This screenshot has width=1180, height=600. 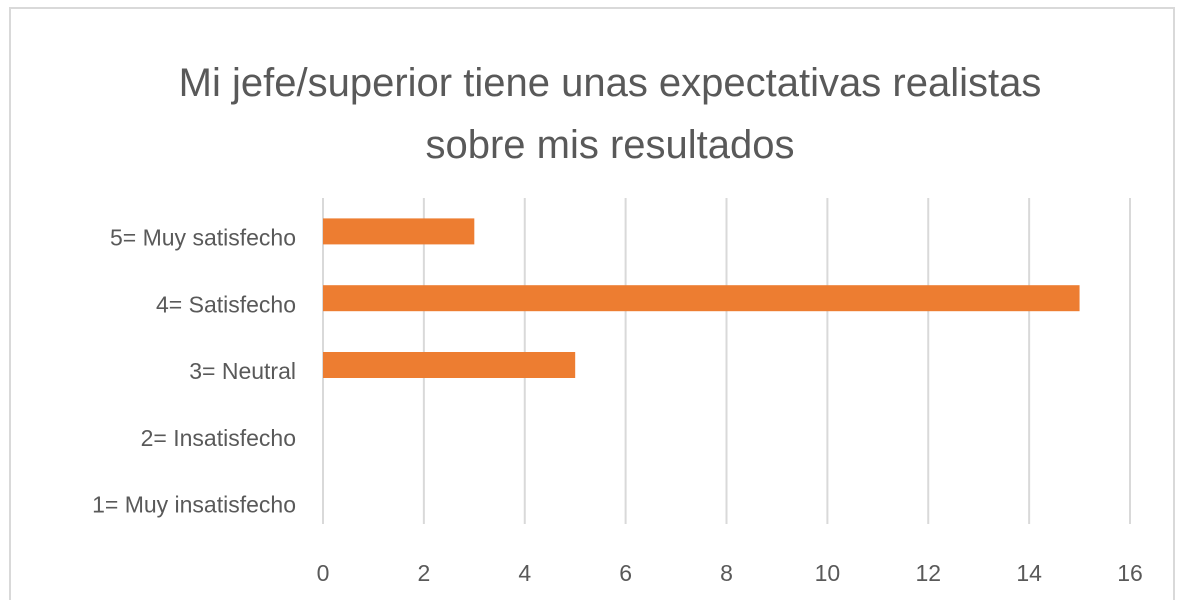 I want to click on y-tick-label: 4= Satisfecho, so click(x=226, y=304).